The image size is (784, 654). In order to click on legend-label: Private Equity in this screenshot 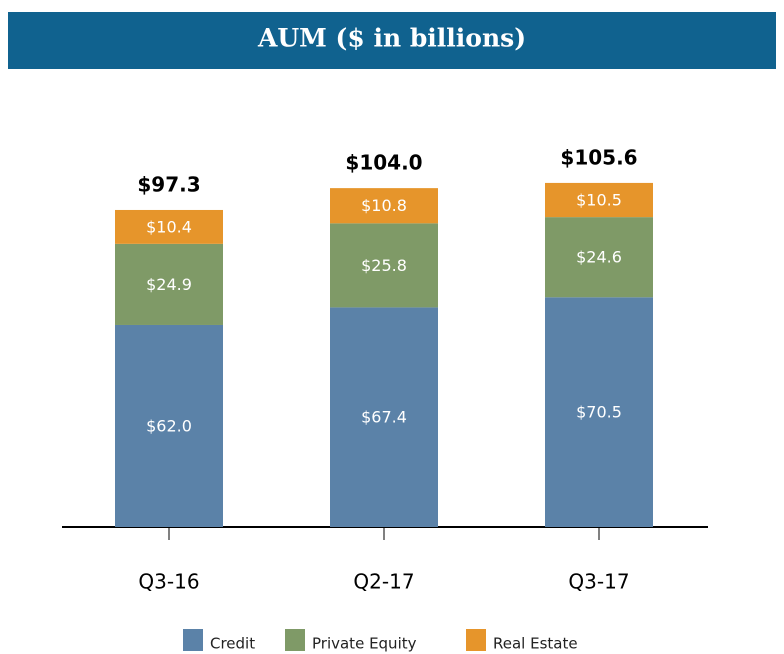, I will do `click(364, 644)`.